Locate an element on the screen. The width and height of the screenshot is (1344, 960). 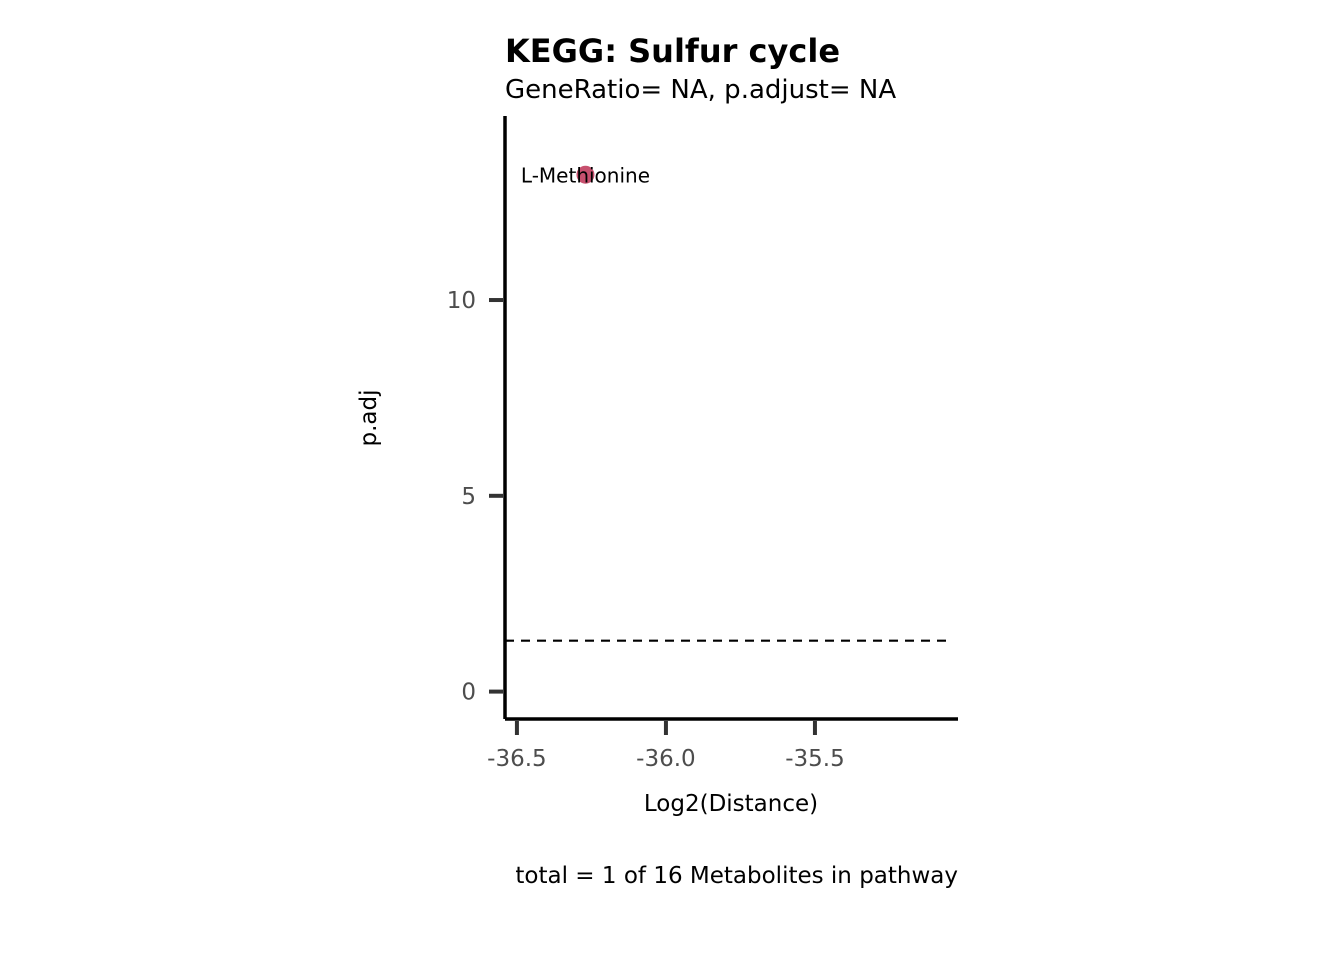
chart-caption: total = 1 of 16 Metabolites in pathway is located at coordinates (736, 876).